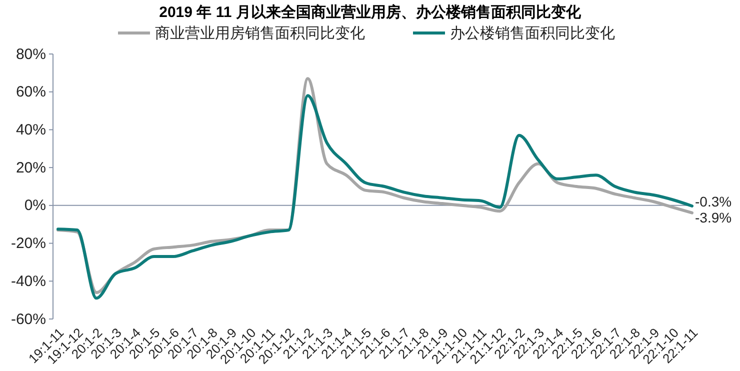 Image resolution: width=740 pixels, height=371 pixels. Describe the element at coordinates (31, 130) in the screenshot. I see `y-tick-label: 40%` at that location.